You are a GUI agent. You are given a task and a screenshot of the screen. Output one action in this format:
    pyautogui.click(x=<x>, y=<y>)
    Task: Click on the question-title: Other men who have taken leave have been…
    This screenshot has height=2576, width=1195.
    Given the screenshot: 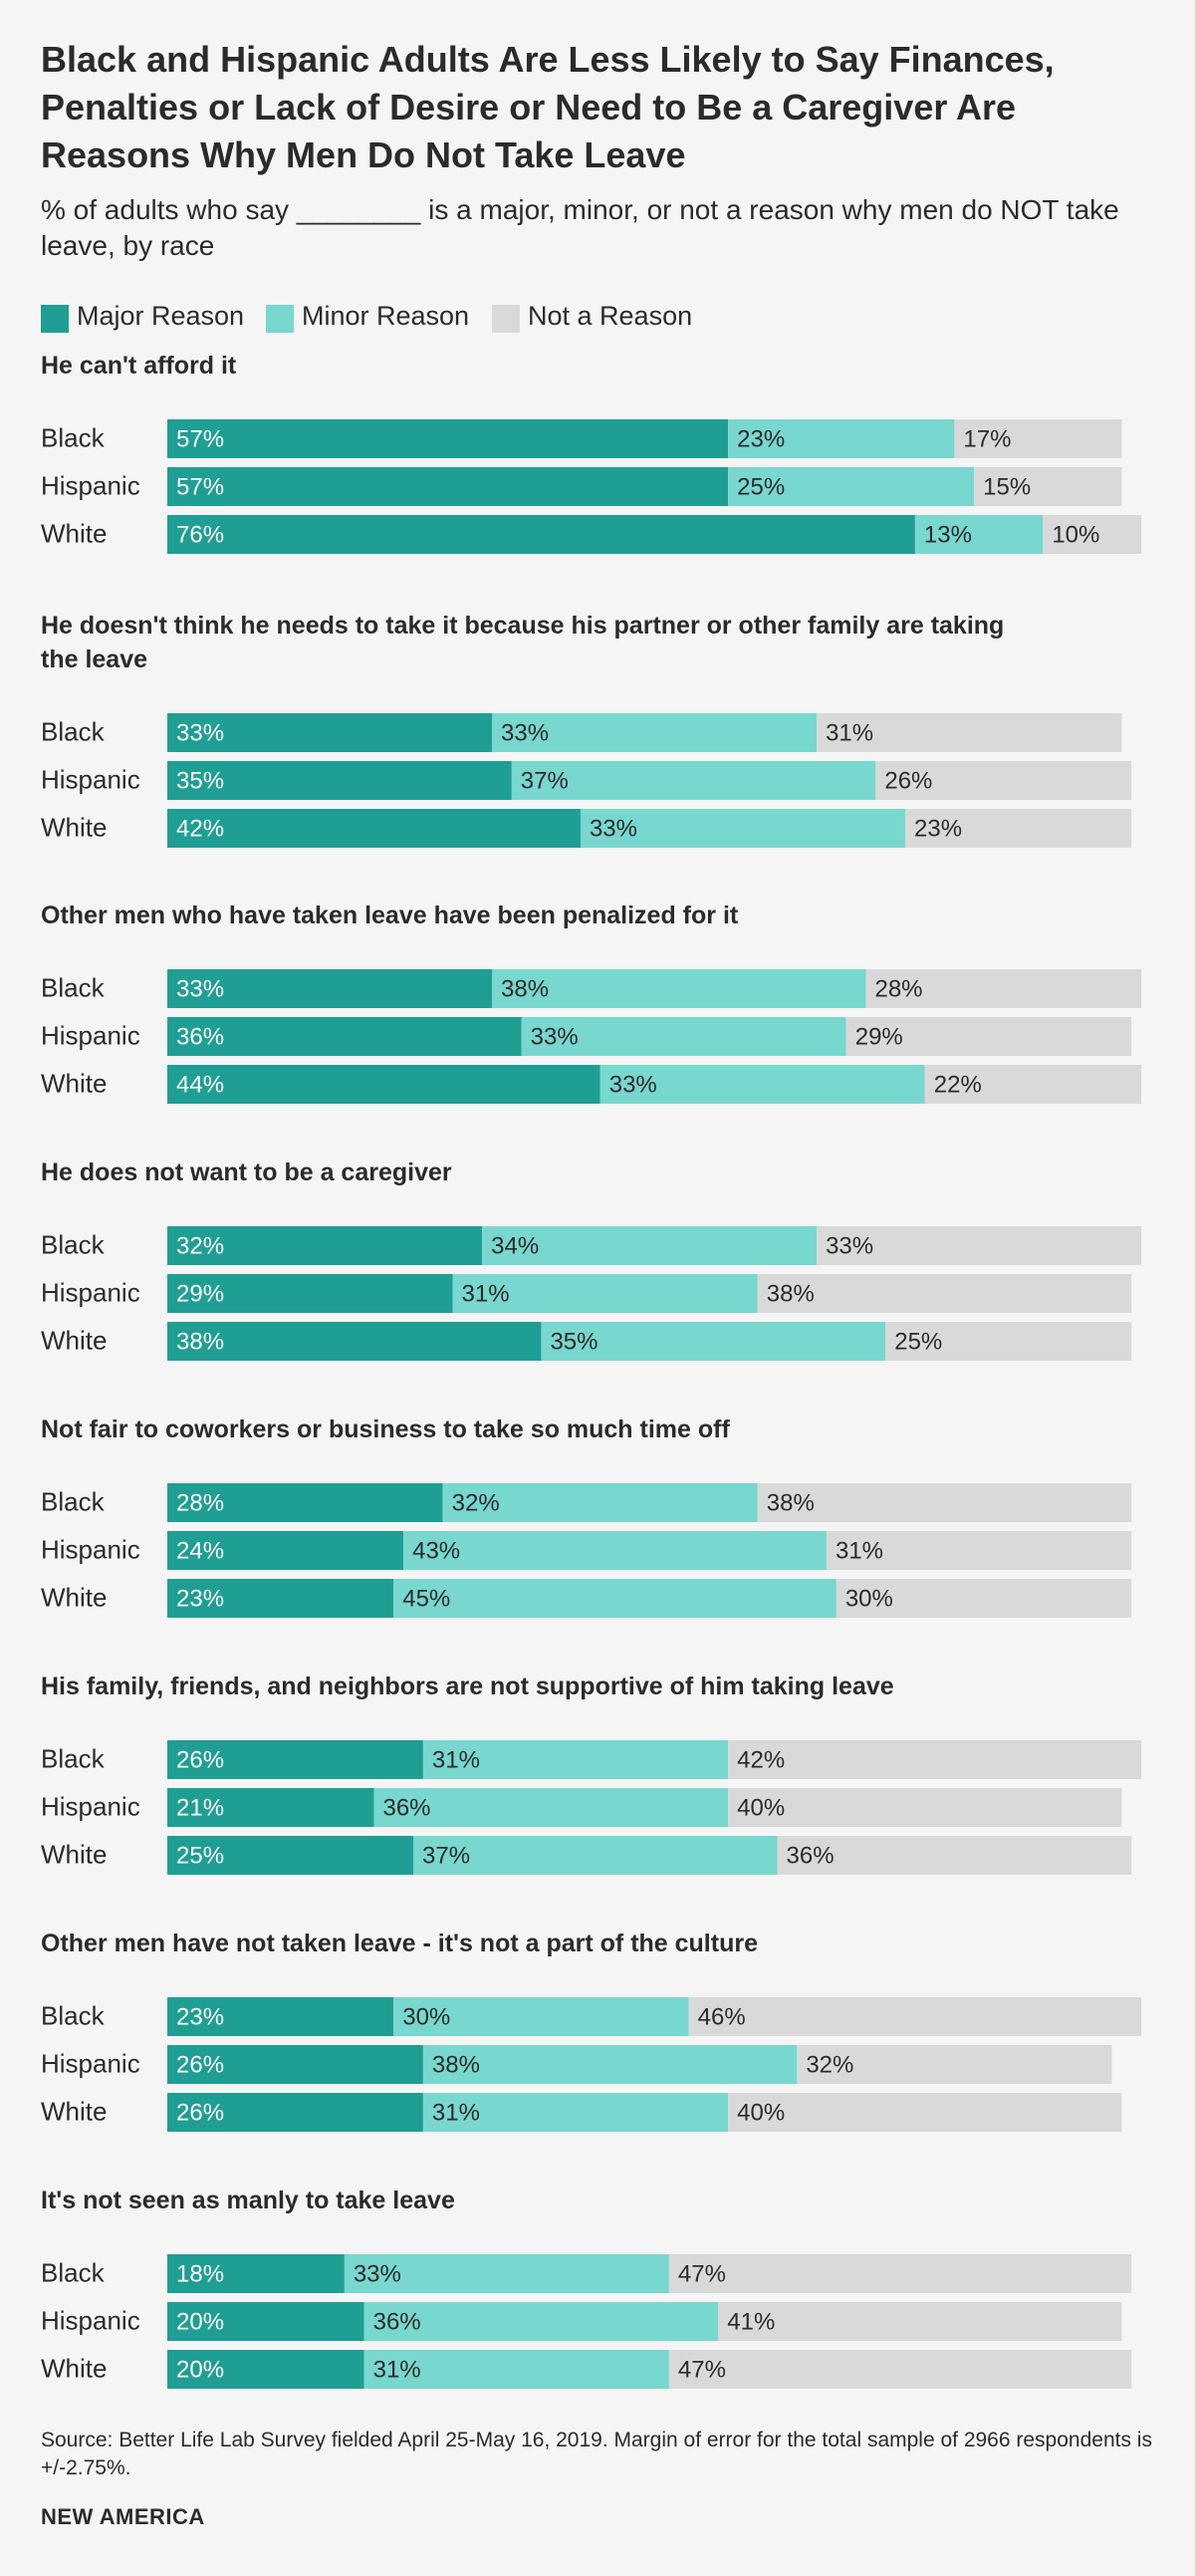 What is the action you would take?
    pyautogui.click(x=390, y=915)
    